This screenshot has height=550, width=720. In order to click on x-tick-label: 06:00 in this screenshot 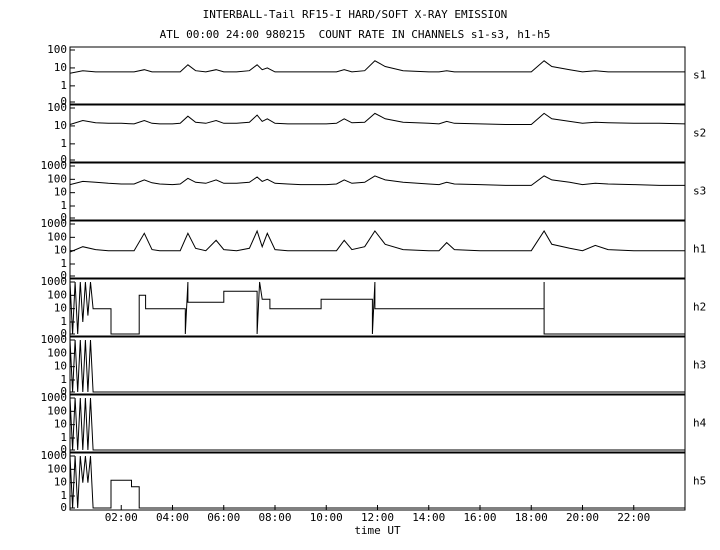, I will do `click(223, 517)`.